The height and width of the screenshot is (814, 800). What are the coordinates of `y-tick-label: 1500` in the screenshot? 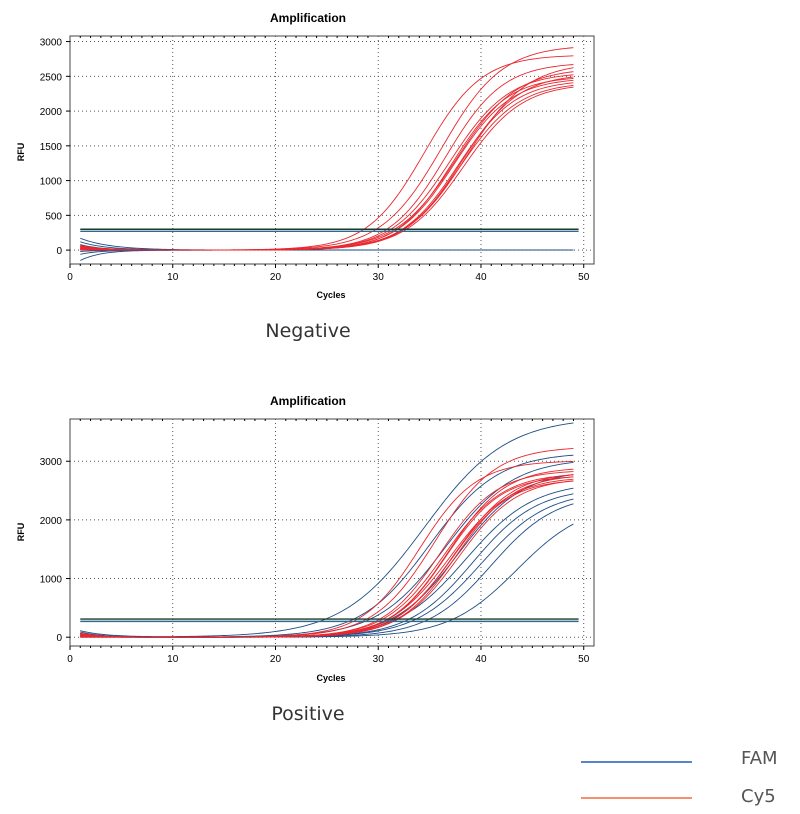 It's located at (51, 147).